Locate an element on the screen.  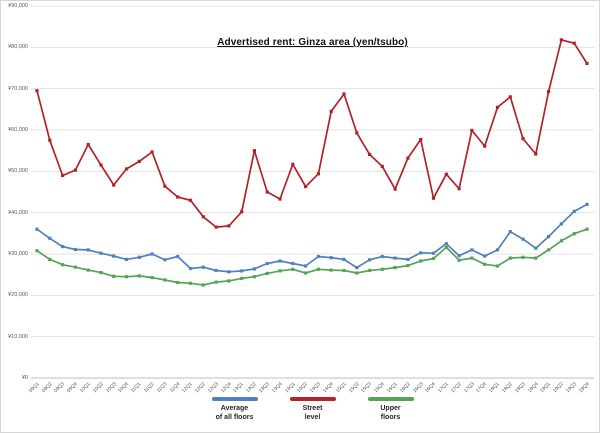
legend-label-average: Average of all floors is located at coordinates (235, 413).